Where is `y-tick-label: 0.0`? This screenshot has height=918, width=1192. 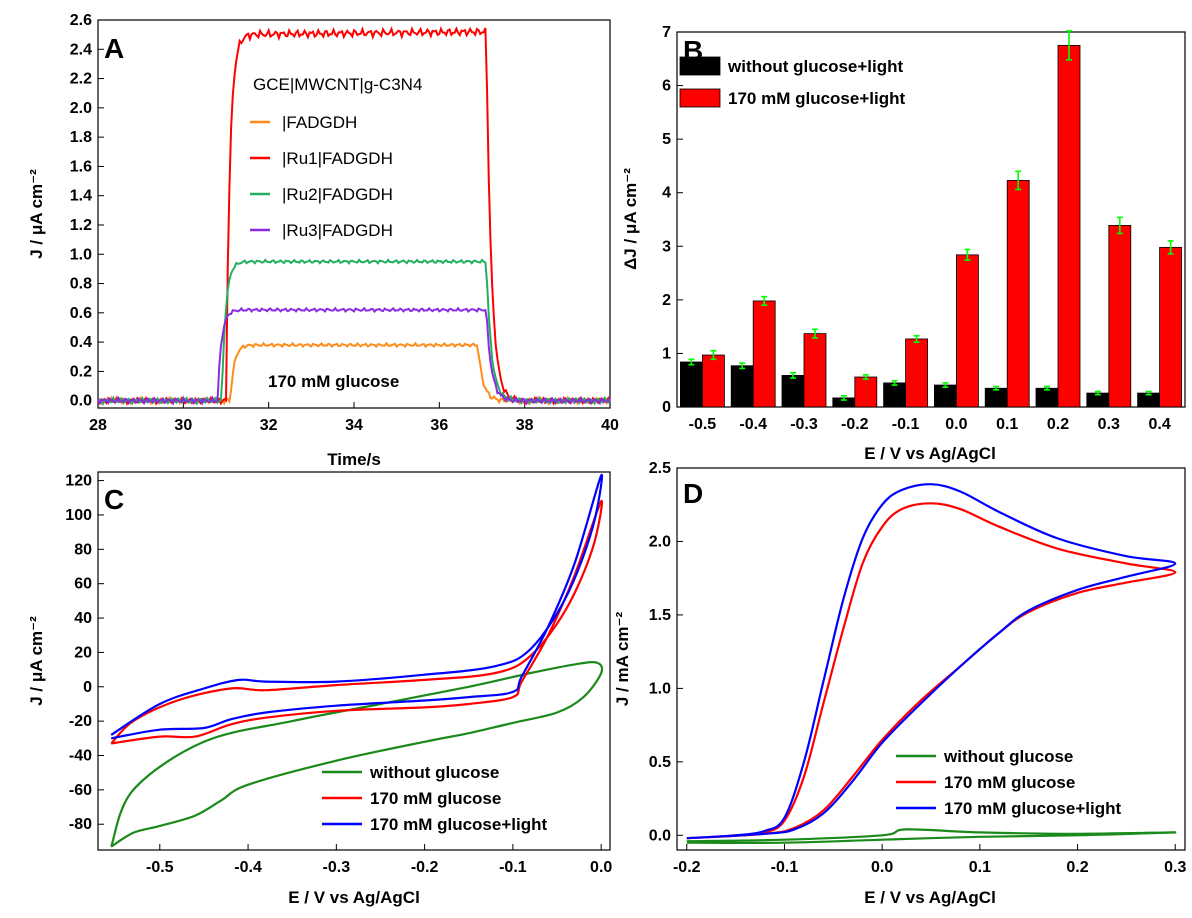
y-tick-label: 0.0 is located at coordinates (81, 401).